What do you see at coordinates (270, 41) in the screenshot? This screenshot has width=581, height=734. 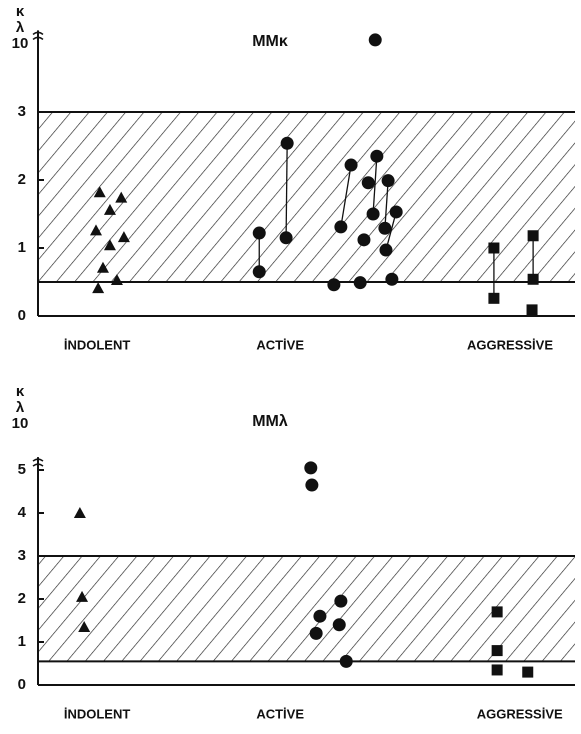 I see `chart-title: MMκ` at bounding box center [270, 41].